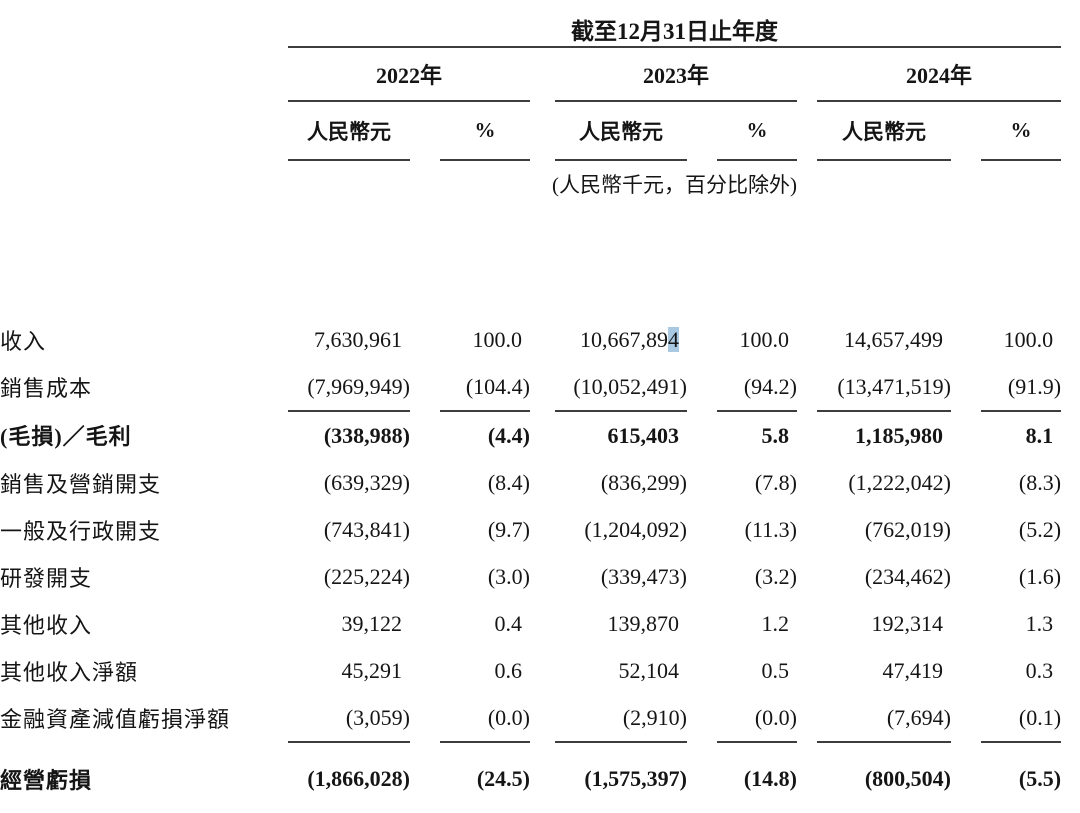 Image resolution: width=1080 pixels, height=813 pixels. What do you see at coordinates (635, 778) in the screenshot?
I see `amount-cell: (1,575,397)` at bounding box center [635, 778].